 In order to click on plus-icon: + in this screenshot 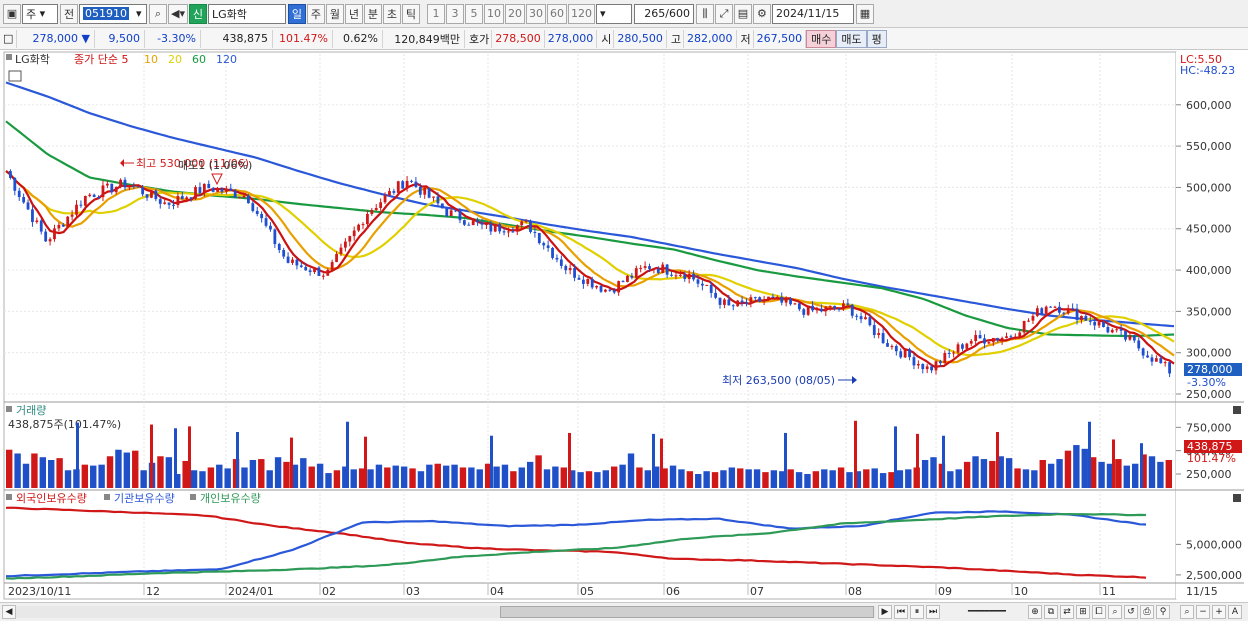, I will do `click(1219, 612)`.